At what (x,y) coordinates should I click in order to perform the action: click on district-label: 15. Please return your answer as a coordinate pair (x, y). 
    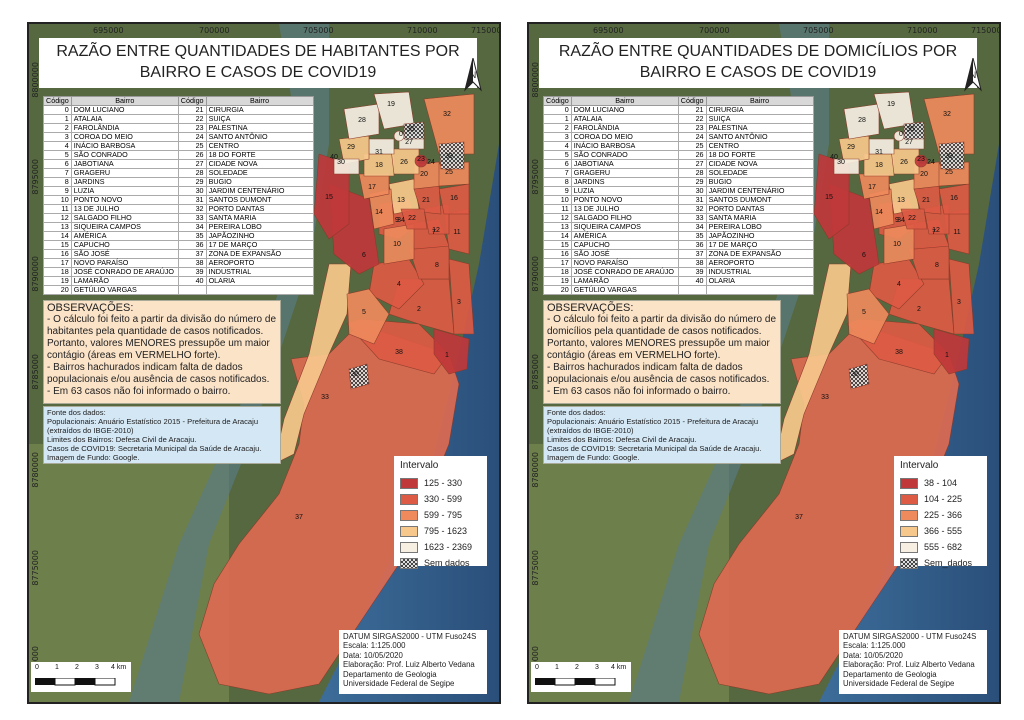
    Looking at the image, I should click on (329, 197).